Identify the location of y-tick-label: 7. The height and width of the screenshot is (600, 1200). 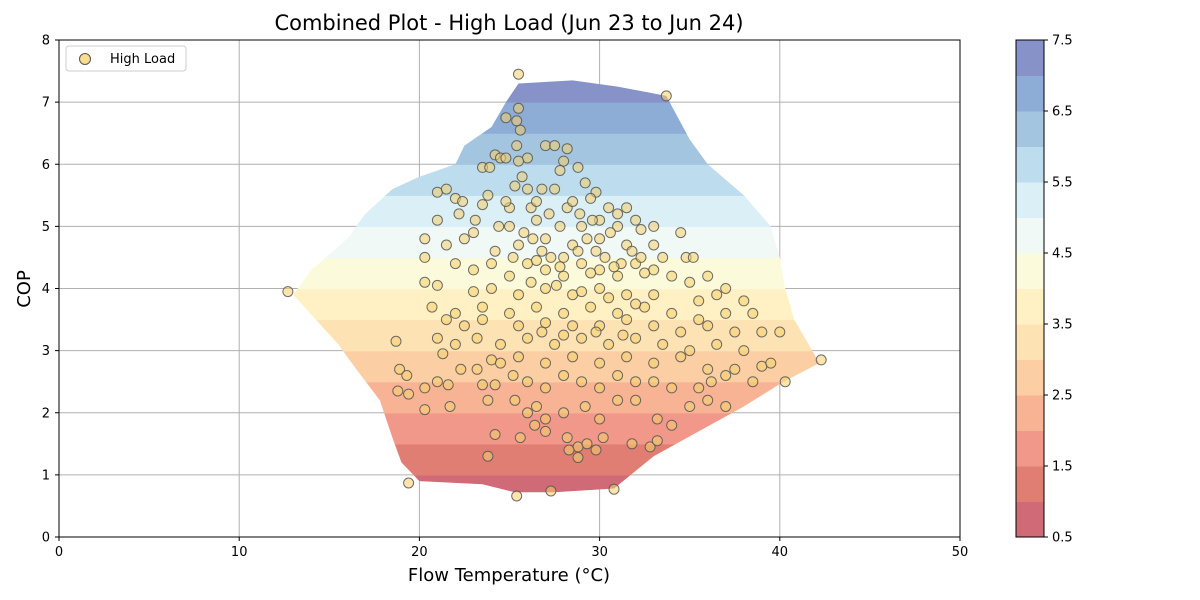
(46, 103).